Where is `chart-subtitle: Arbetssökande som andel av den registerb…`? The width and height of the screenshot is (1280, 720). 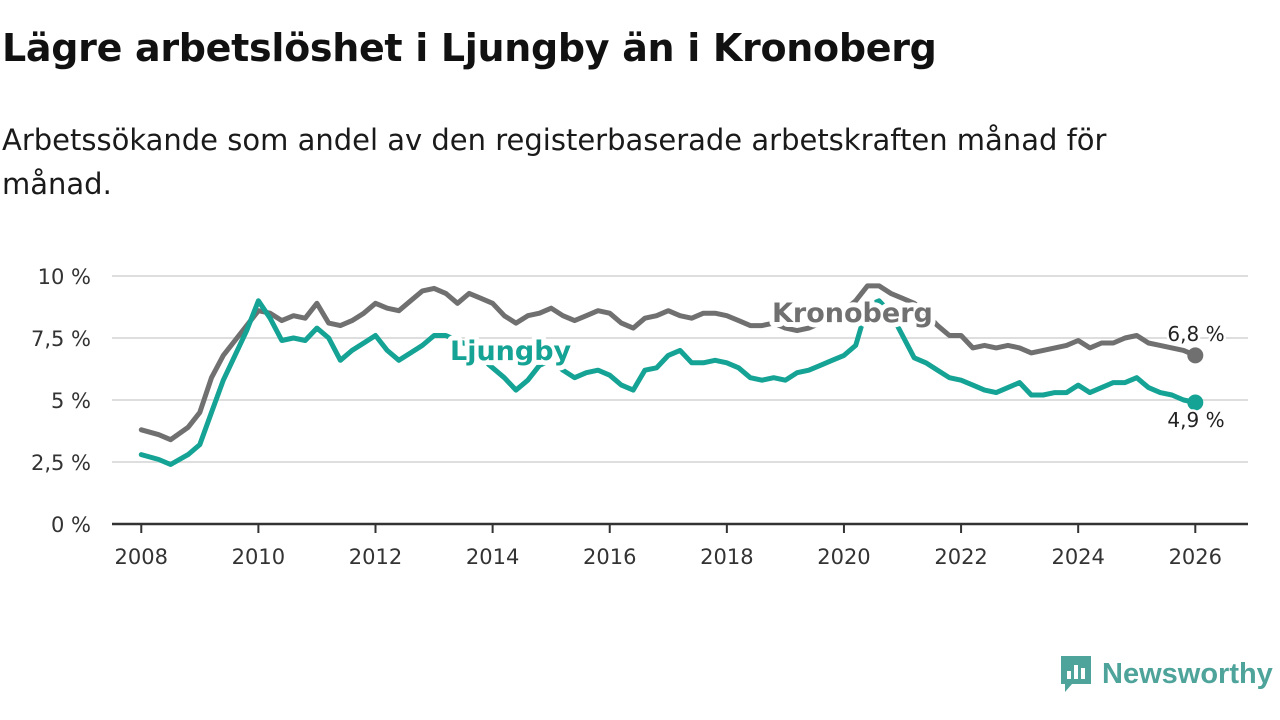 chart-subtitle: Arbetssökande som andel av den registerb… is located at coordinates (554, 162).